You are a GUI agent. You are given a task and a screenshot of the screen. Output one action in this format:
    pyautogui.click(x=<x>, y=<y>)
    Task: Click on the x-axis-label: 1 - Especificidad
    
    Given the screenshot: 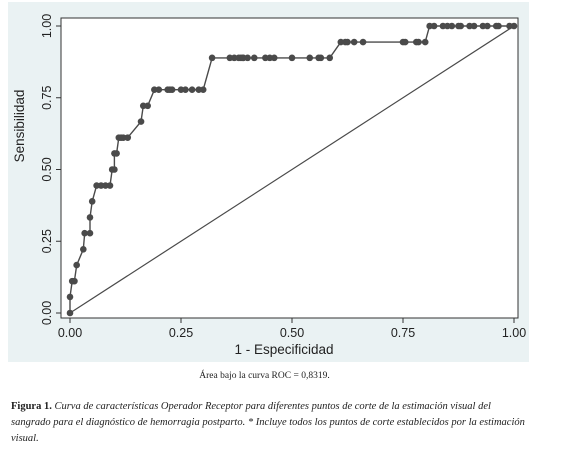 What is the action you would take?
    pyautogui.click(x=283, y=349)
    